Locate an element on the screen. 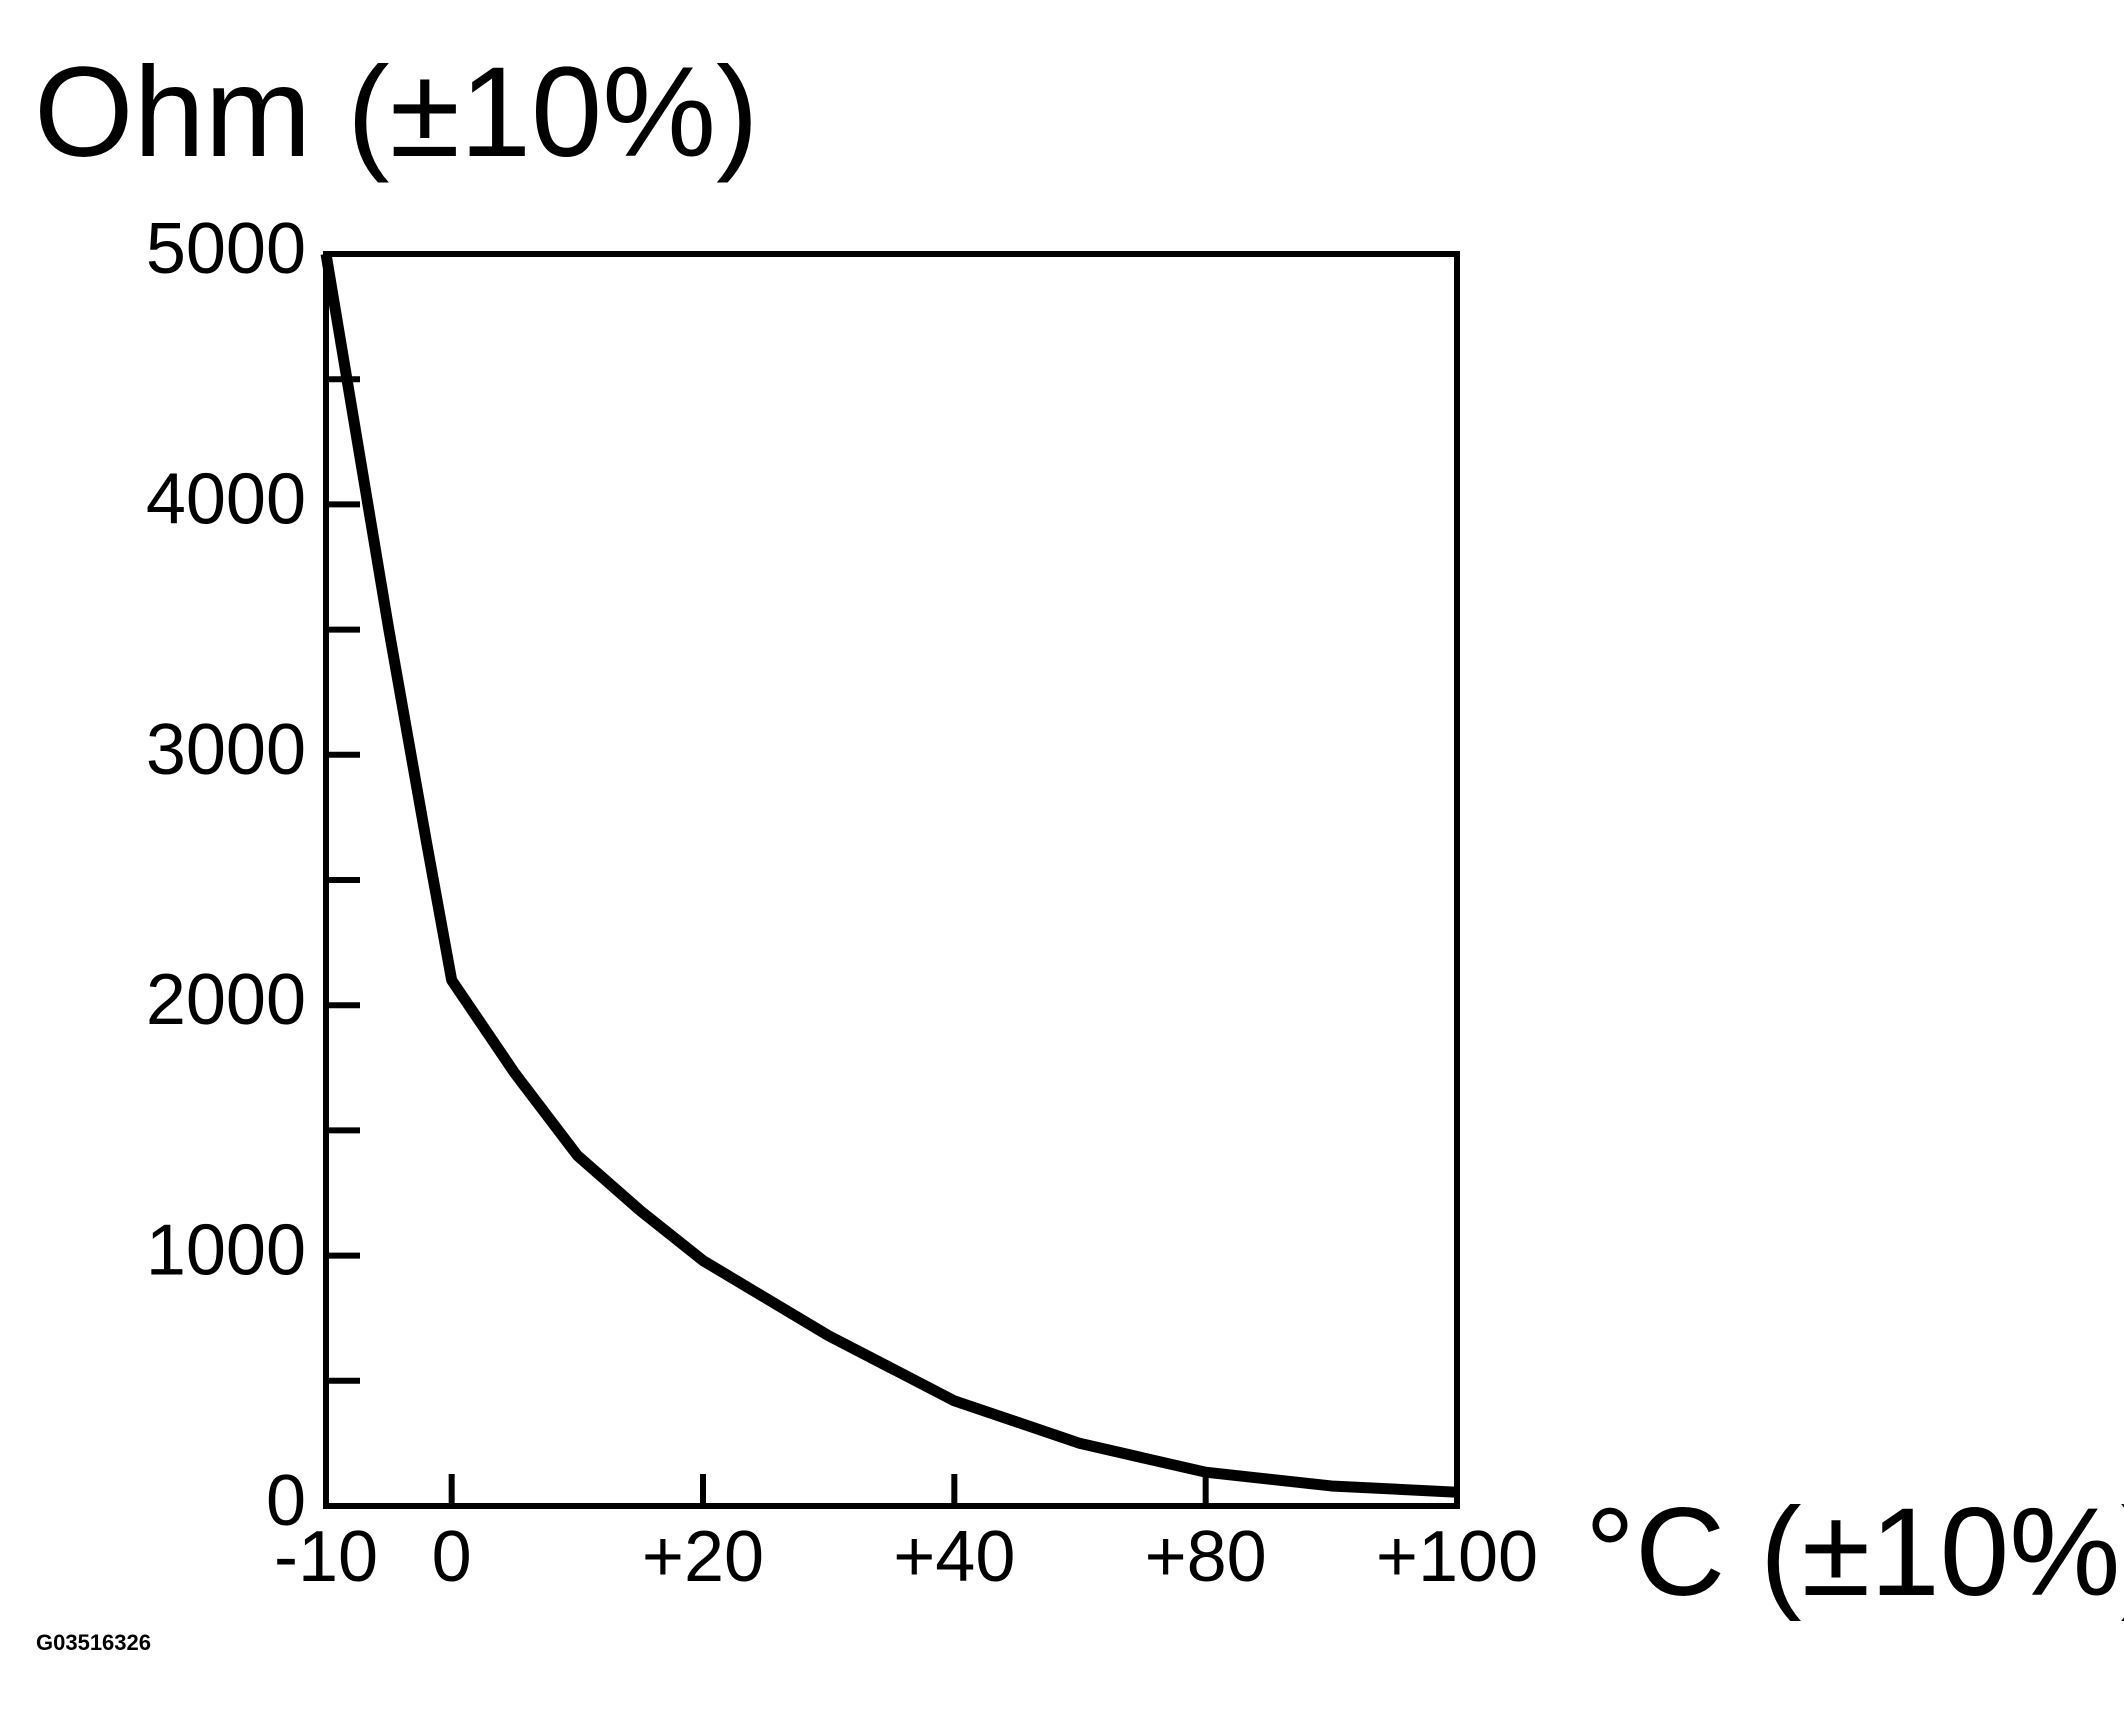 This screenshot has width=2124, height=1722. x-tick-label: 0 is located at coordinates (452, 1557).